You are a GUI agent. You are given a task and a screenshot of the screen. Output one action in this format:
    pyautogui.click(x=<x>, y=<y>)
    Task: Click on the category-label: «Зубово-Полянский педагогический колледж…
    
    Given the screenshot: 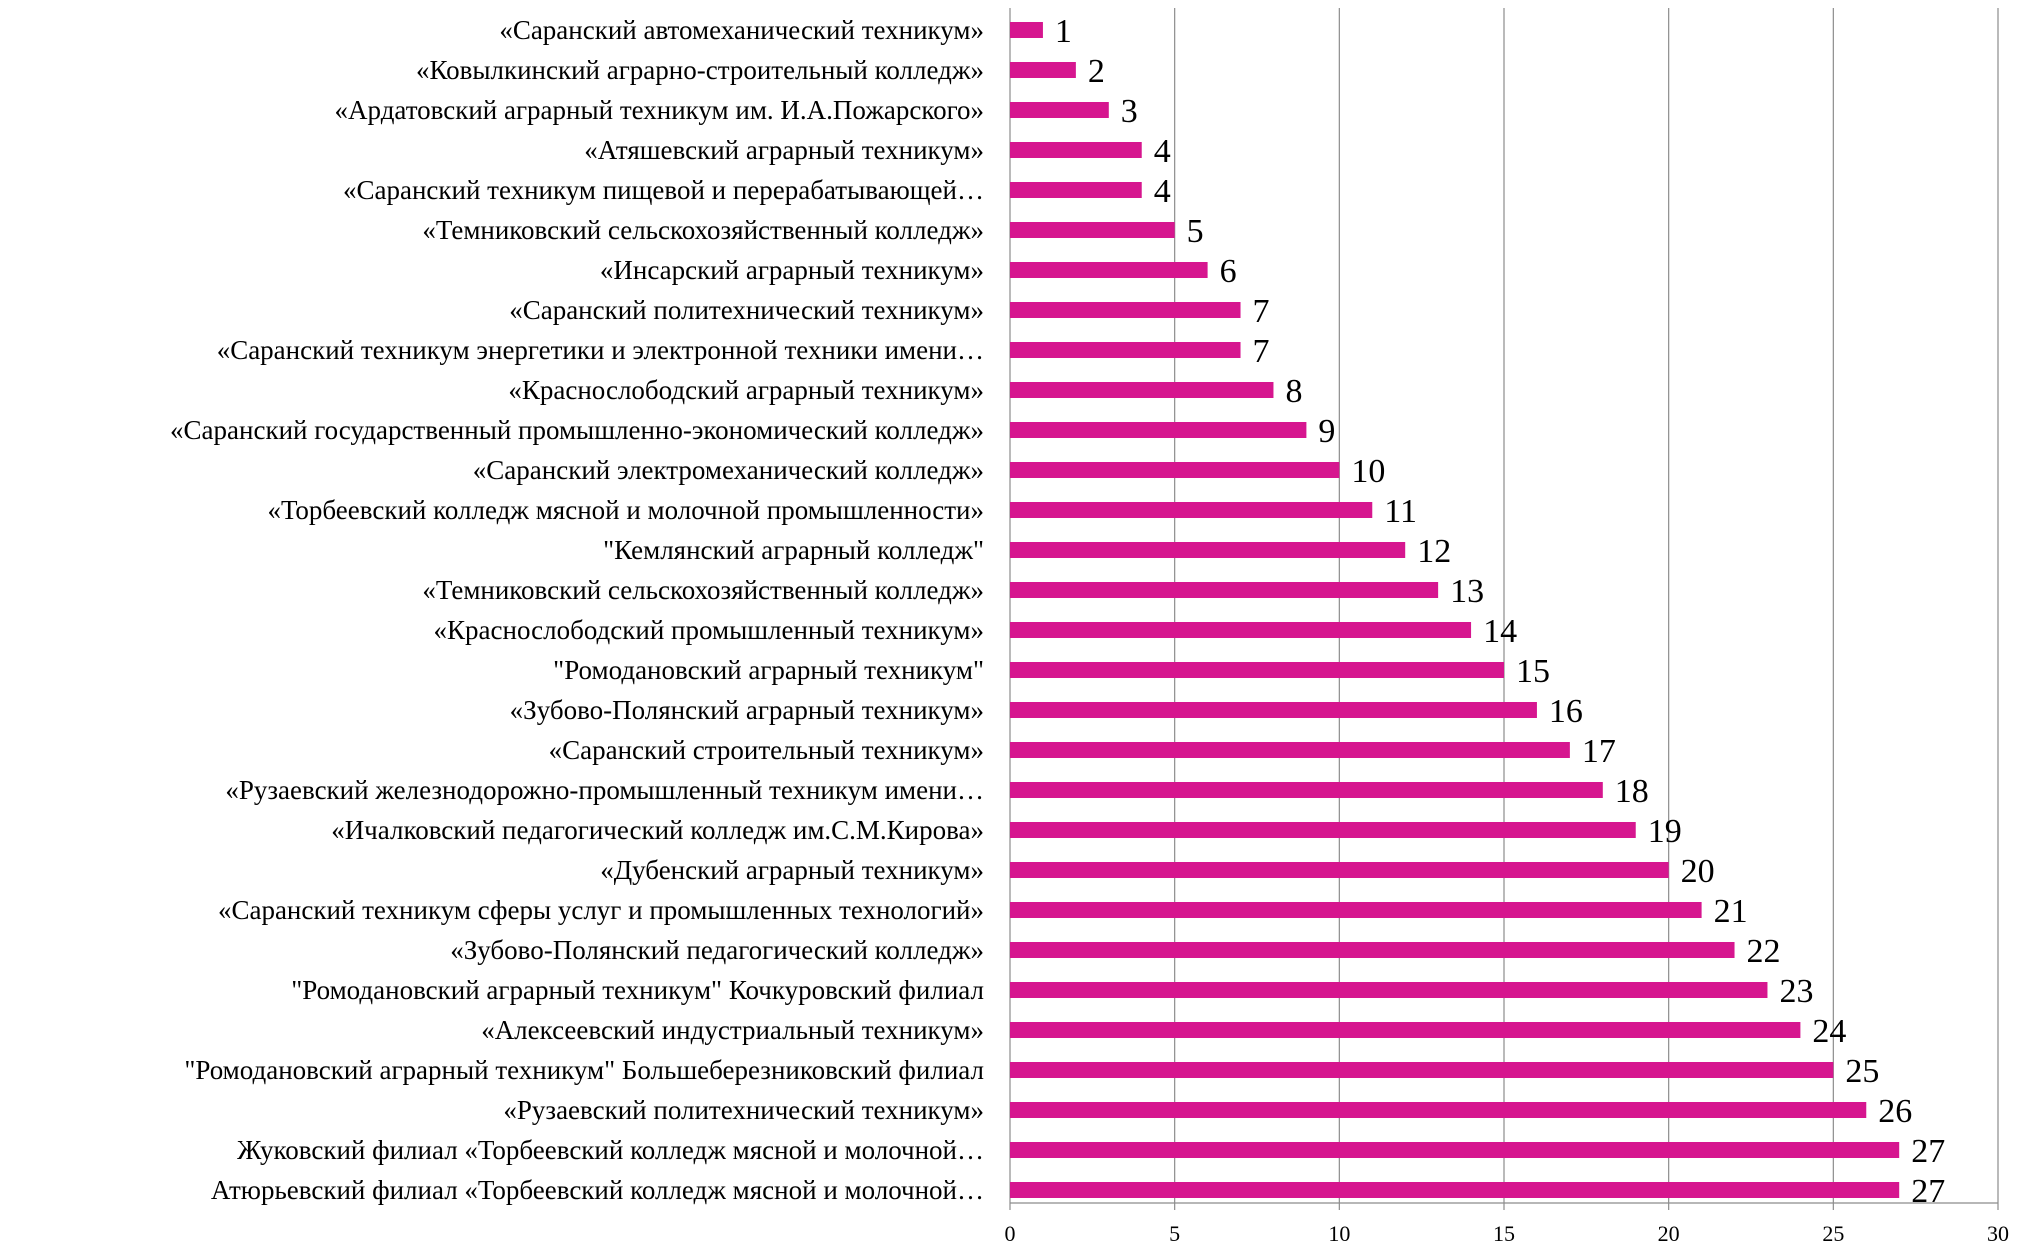 What is the action you would take?
    pyautogui.click(x=717, y=950)
    